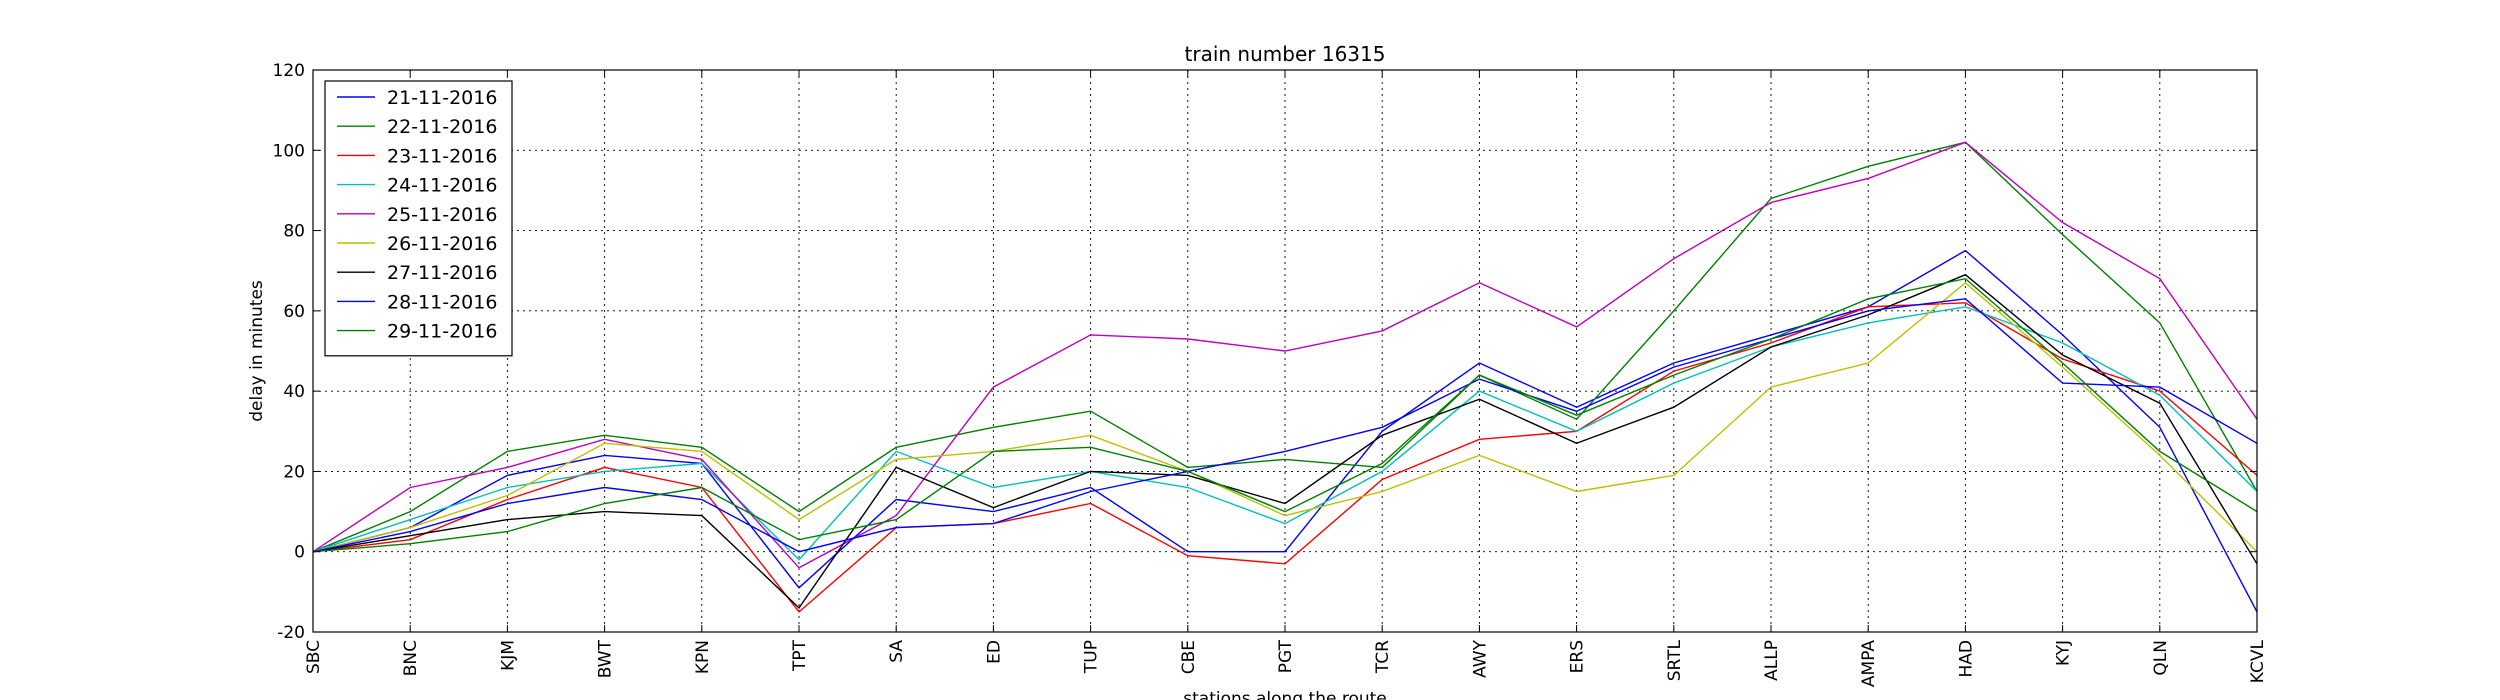 The width and height of the screenshot is (2500, 700). I want to click on x-tick-label: KYJ, so click(2064, 653).